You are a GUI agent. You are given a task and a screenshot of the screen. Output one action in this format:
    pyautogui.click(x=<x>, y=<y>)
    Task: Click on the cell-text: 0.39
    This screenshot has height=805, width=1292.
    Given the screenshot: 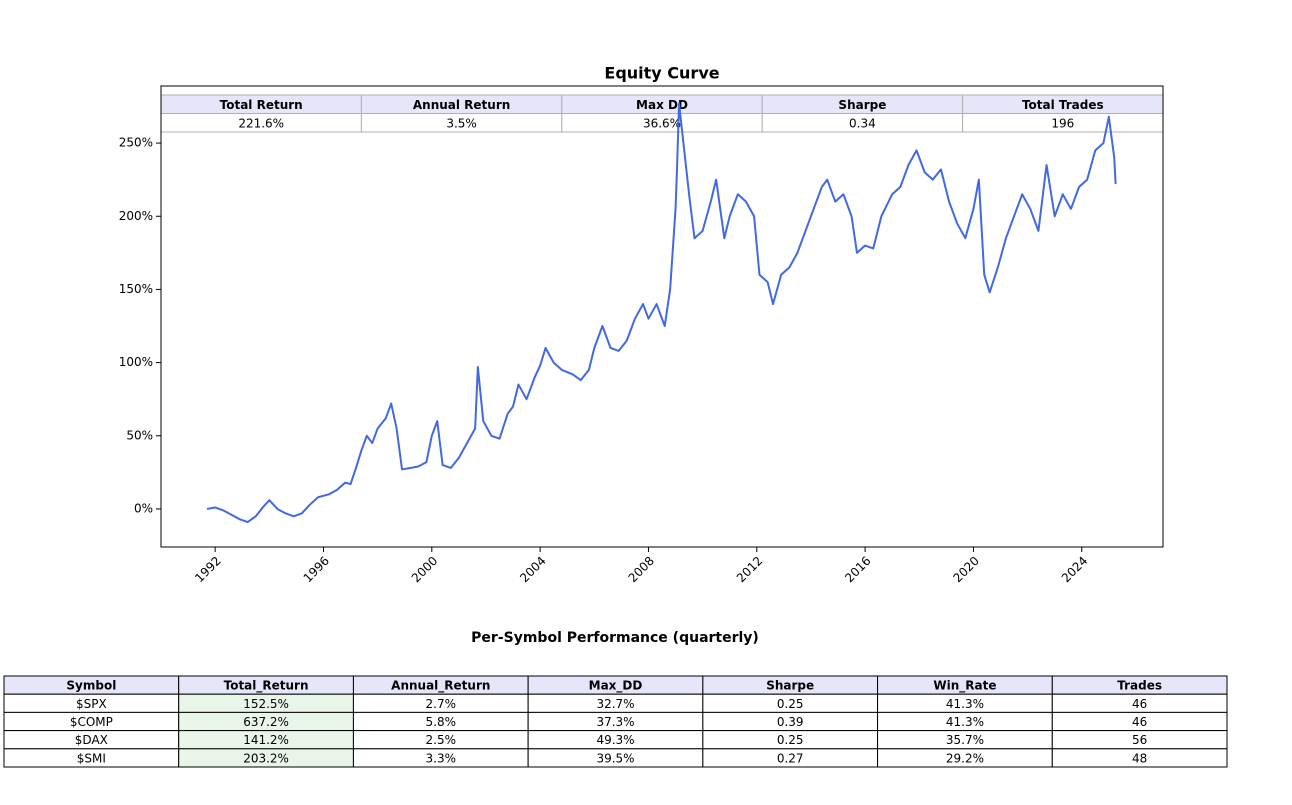 What is the action you would take?
    pyautogui.click(x=790, y=722)
    